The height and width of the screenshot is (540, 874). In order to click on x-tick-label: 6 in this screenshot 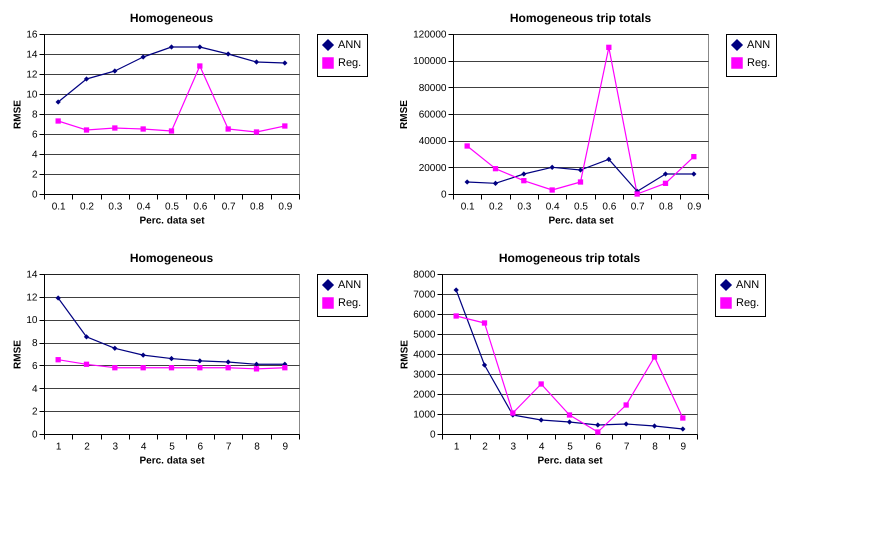, I will do `click(201, 447)`.